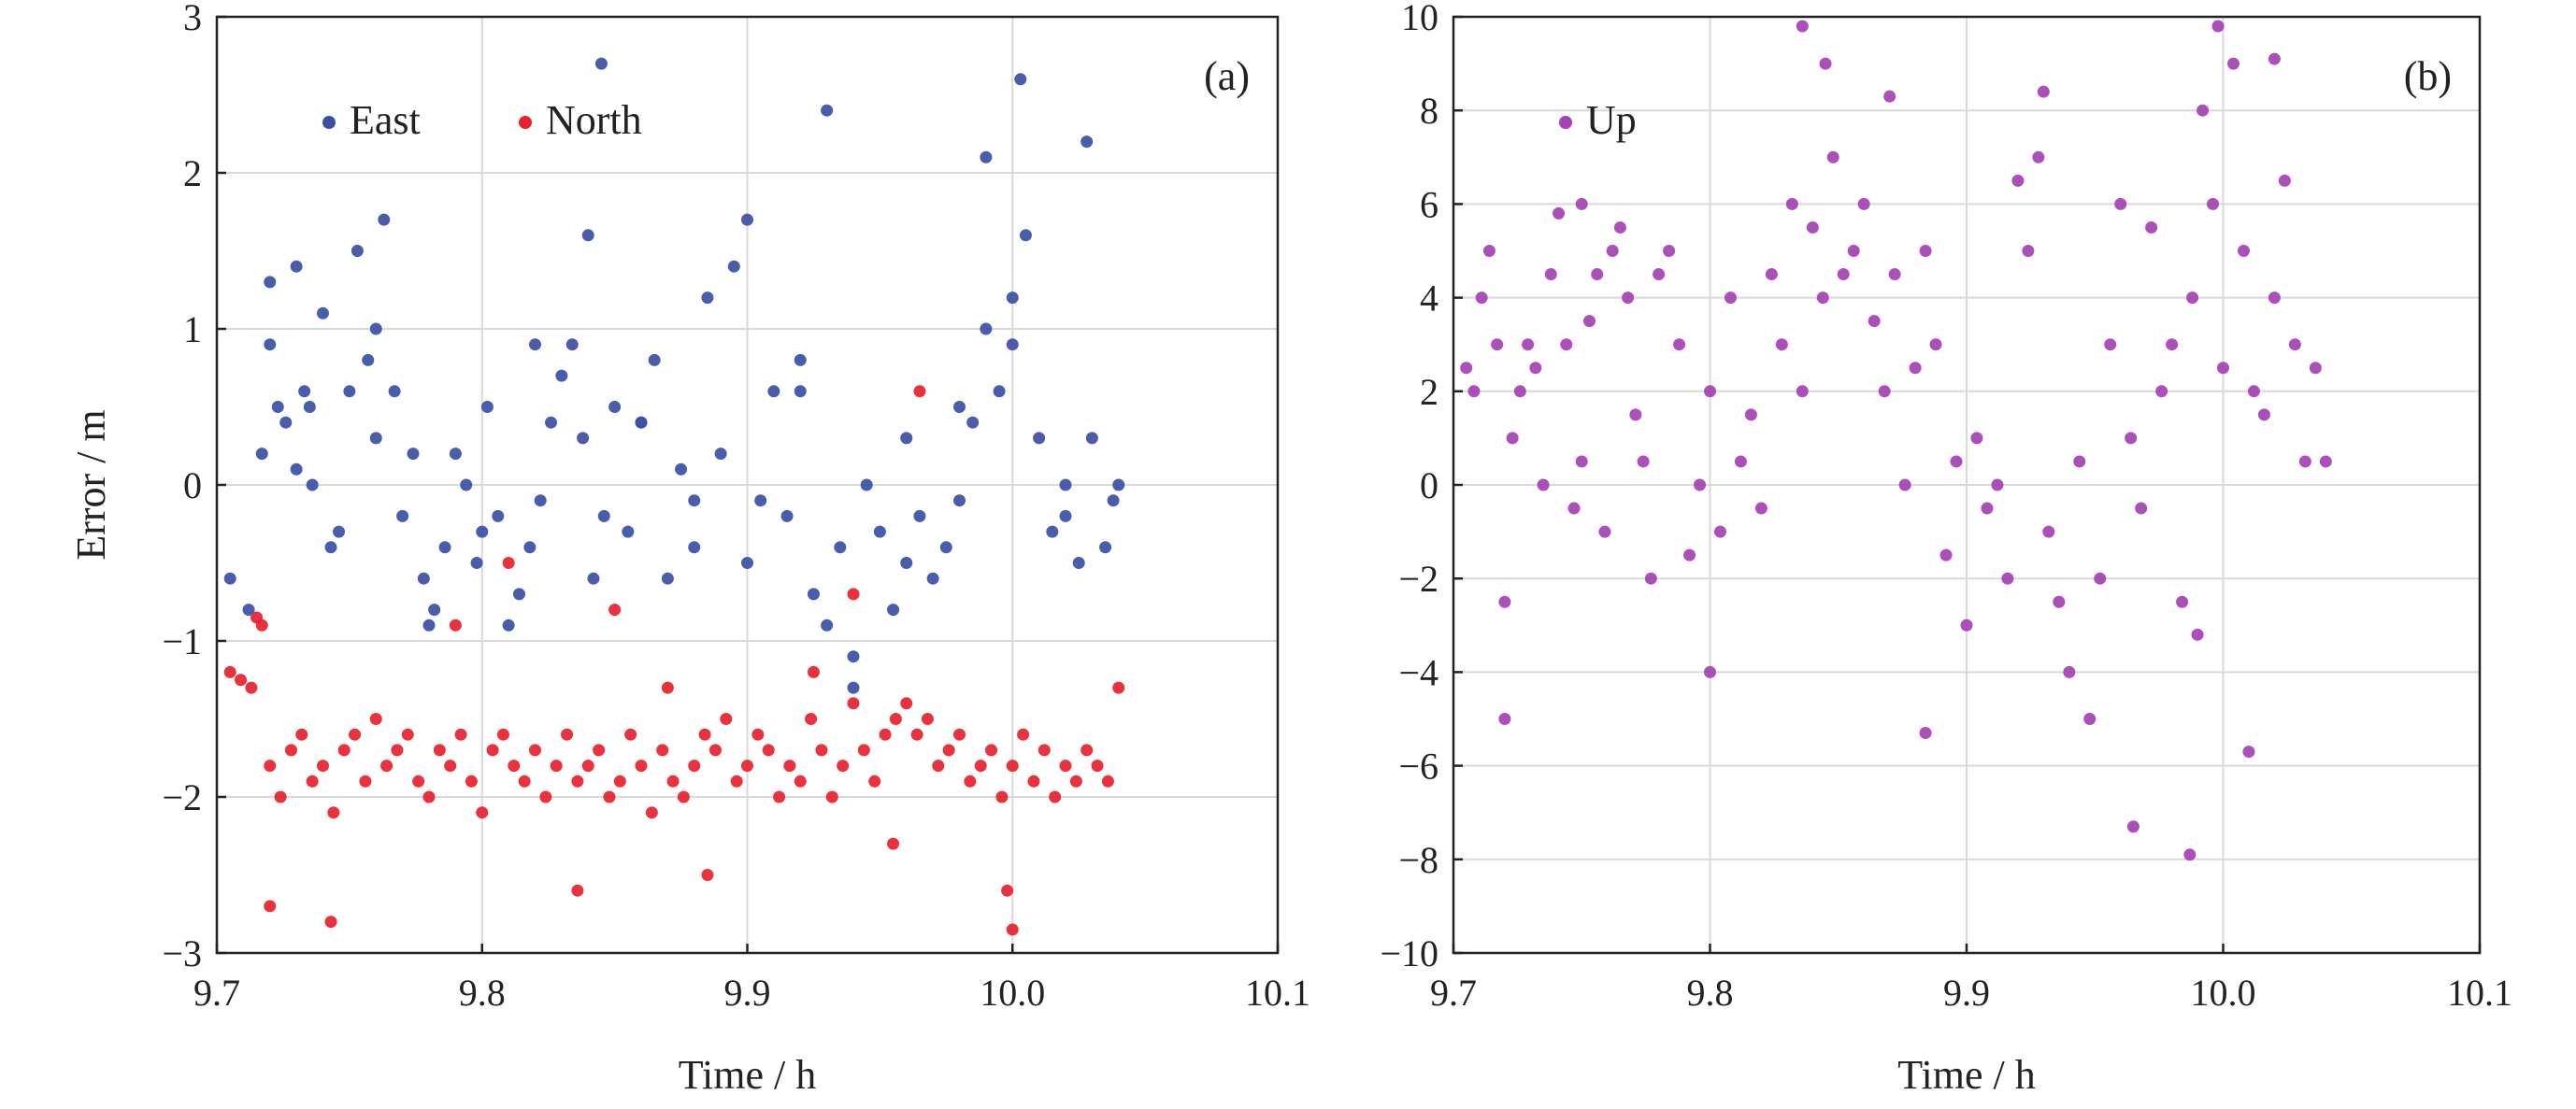 The image size is (2576, 1109). Describe the element at coordinates (748, 1075) in the screenshot. I see `x-axis-label-a: Time / h` at that location.